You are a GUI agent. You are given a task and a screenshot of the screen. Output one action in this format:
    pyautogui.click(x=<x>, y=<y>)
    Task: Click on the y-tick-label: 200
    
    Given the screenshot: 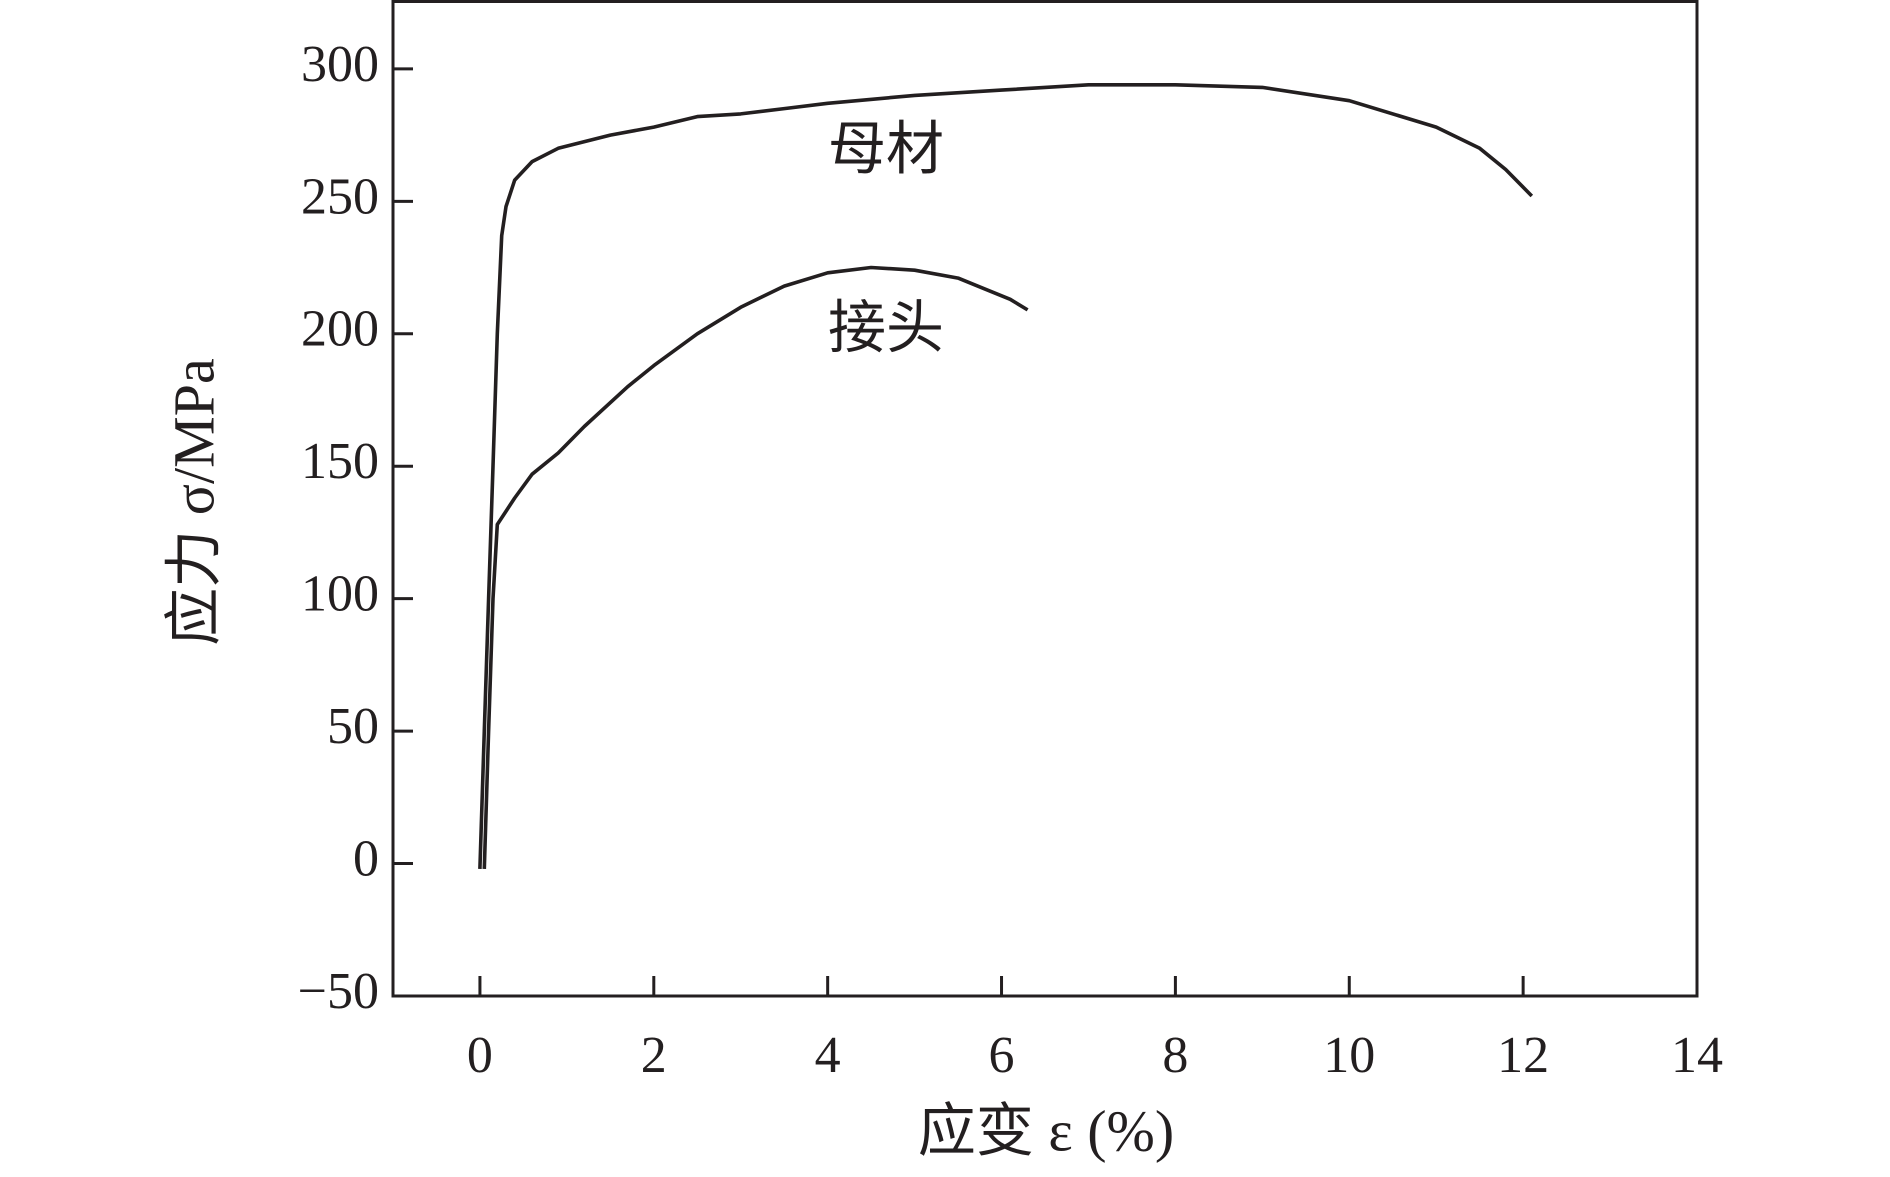 What is the action you would take?
    pyautogui.click(x=340, y=329)
    